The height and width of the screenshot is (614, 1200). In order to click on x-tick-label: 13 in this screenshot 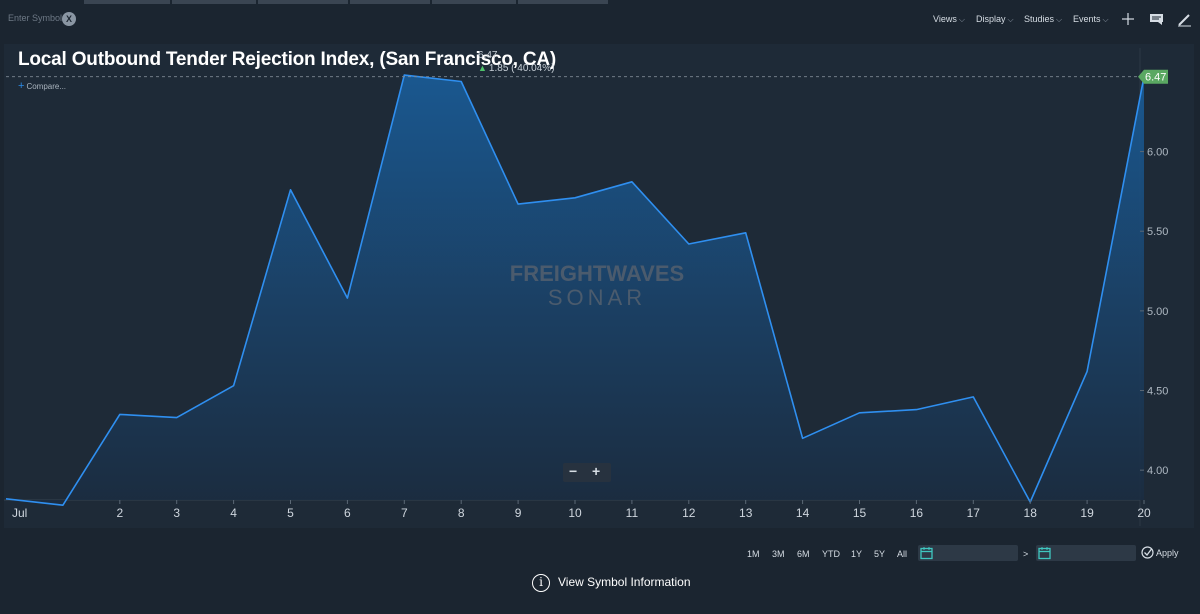, I will do `click(746, 513)`.